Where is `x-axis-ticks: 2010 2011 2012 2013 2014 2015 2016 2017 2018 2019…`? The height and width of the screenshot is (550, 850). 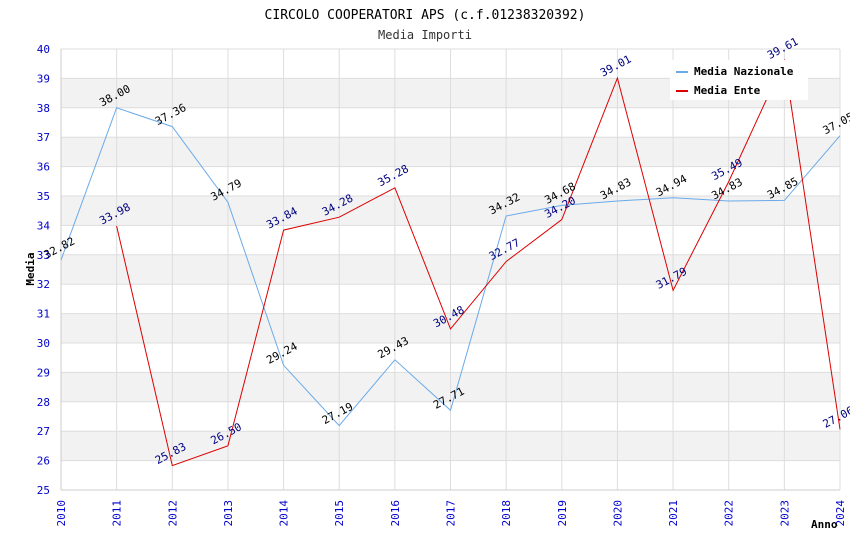 x-axis-ticks: 2010 2011 2012 2013 2014 2015 2016 2017 2018 2019… is located at coordinates (451, 513).